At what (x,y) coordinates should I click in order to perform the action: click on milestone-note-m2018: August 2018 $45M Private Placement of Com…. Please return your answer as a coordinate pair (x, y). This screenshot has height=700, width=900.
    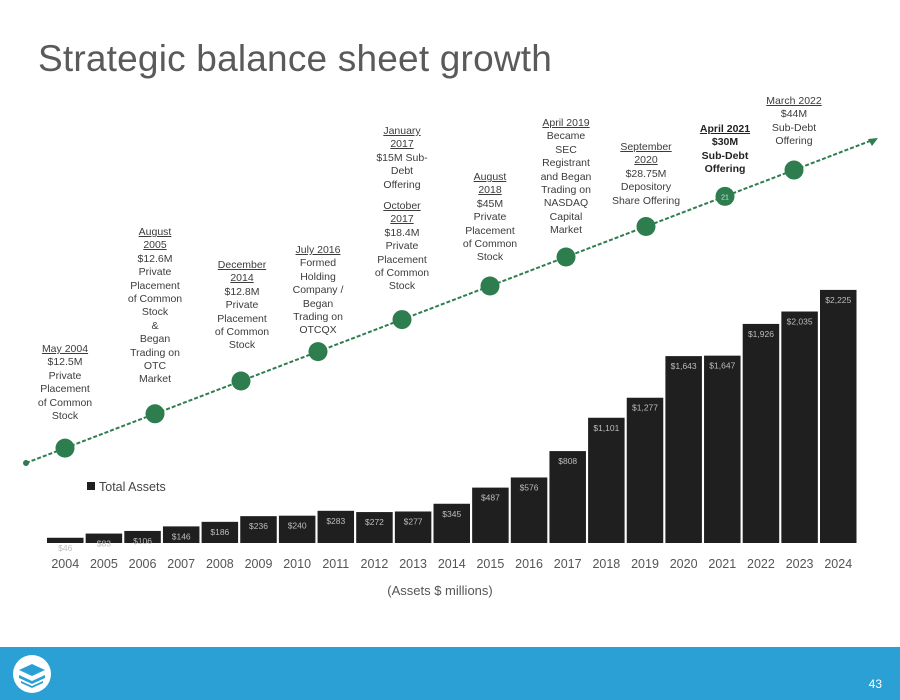
    Looking at the image, I should click on (490, 218).